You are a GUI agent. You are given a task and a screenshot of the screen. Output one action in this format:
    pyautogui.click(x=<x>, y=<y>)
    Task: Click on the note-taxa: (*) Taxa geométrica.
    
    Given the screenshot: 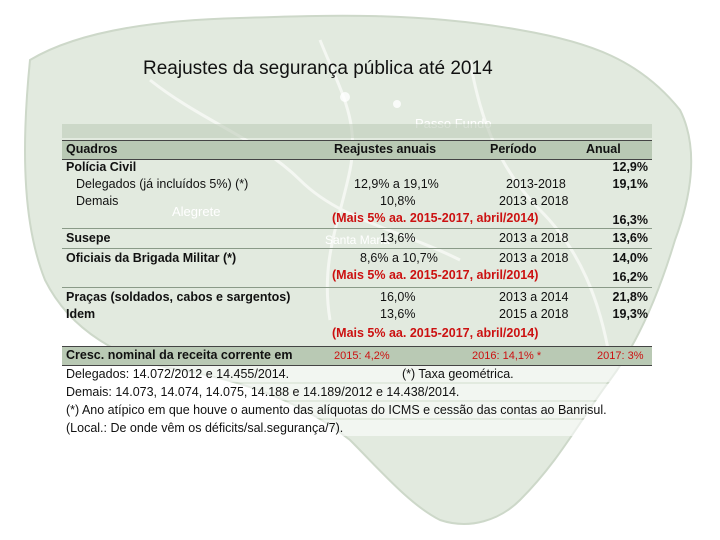 What is the action you would take?
    pyautogui.click(x=458, y=374)
    